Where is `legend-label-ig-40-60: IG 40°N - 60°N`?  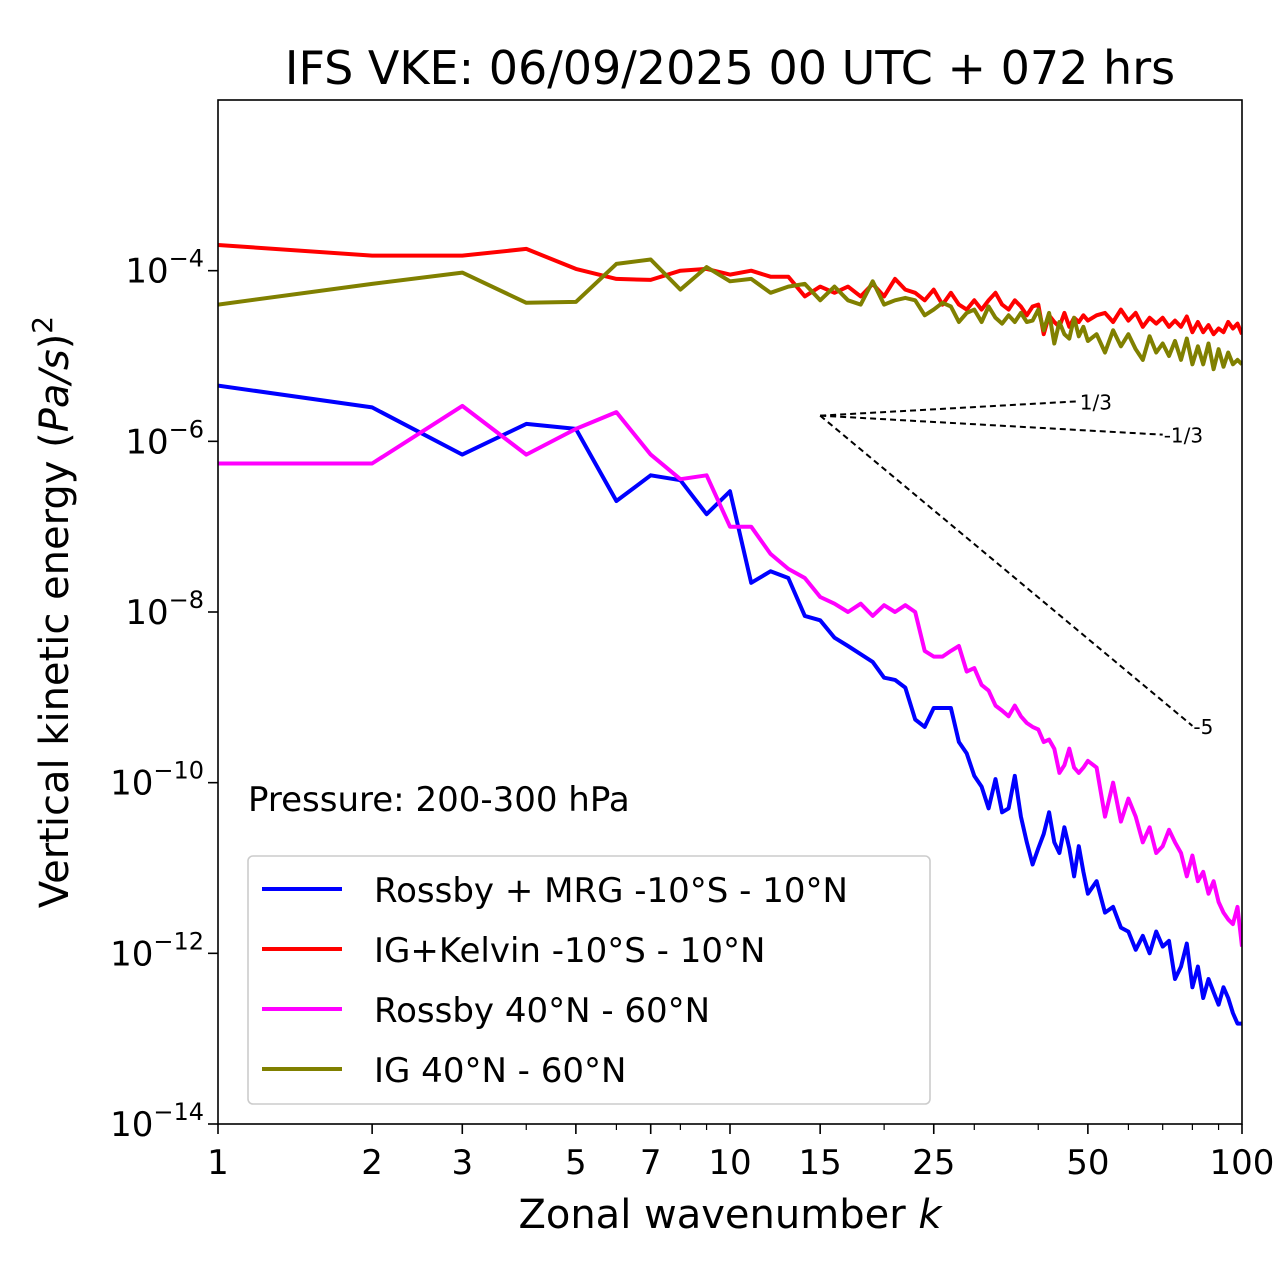 legend-label-ig-40-60: IG 40°N - 60°N is located at coordinates (500, 1071).